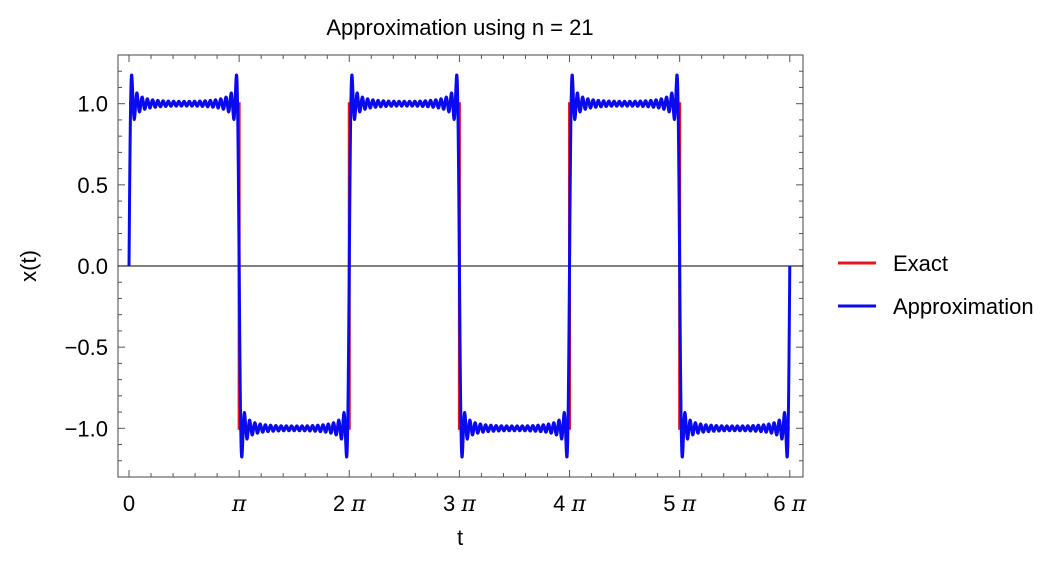  I want to click on x-tick-label: 6 π, so click(789, 504).